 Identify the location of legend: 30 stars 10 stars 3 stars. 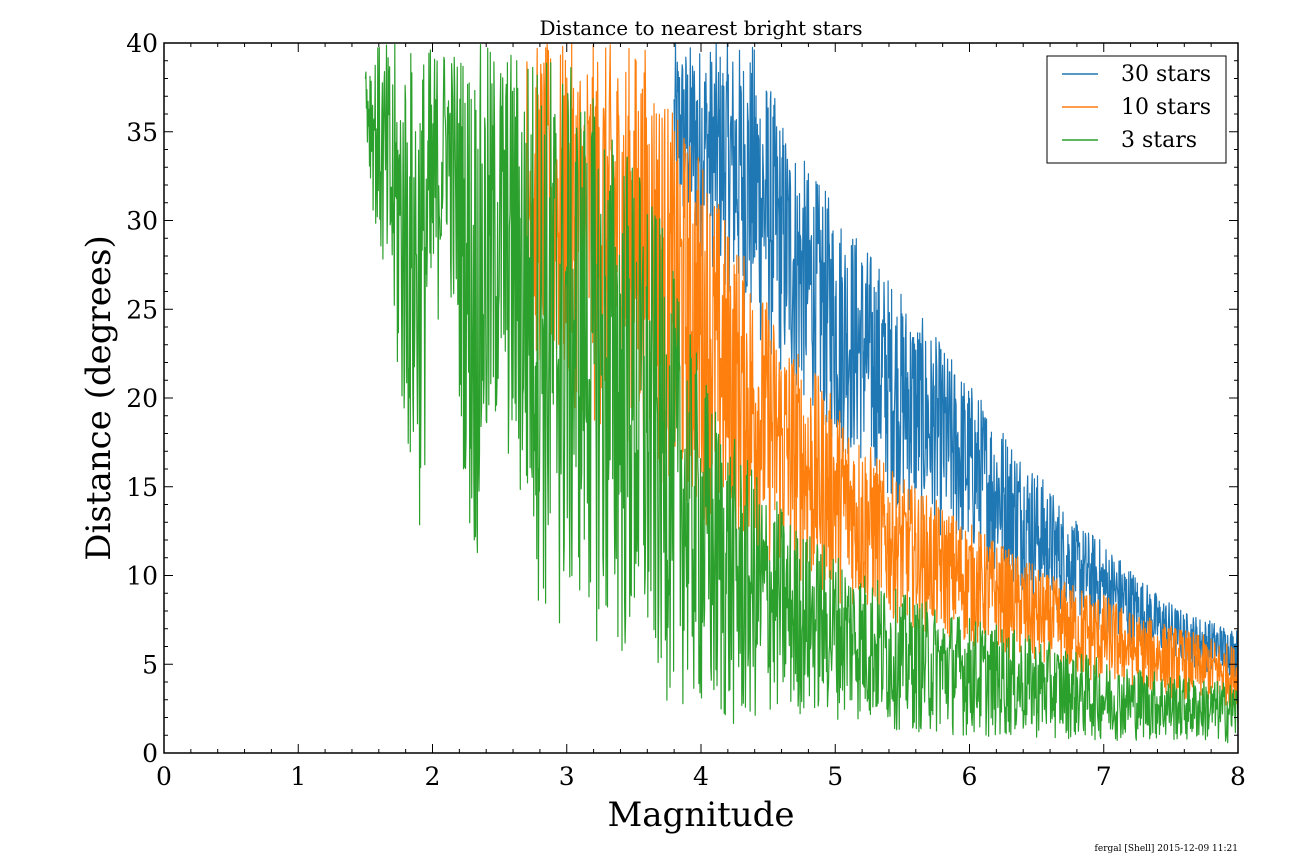
(1136, 109).